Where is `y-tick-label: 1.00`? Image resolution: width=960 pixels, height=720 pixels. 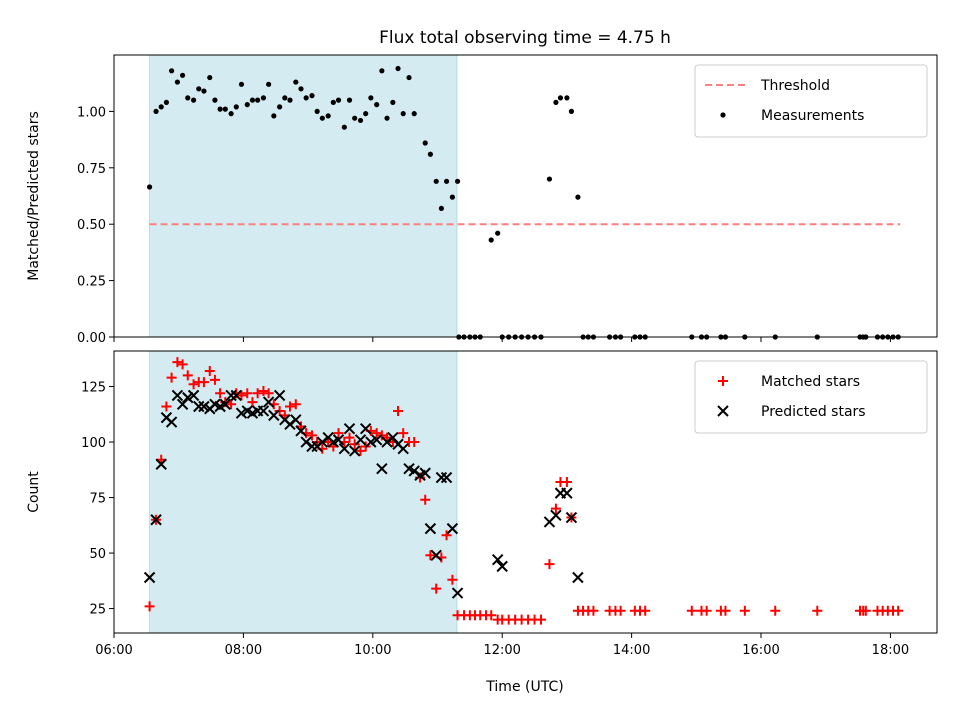
y-tick-label: 1.00 is located at coordinates (91, 112).